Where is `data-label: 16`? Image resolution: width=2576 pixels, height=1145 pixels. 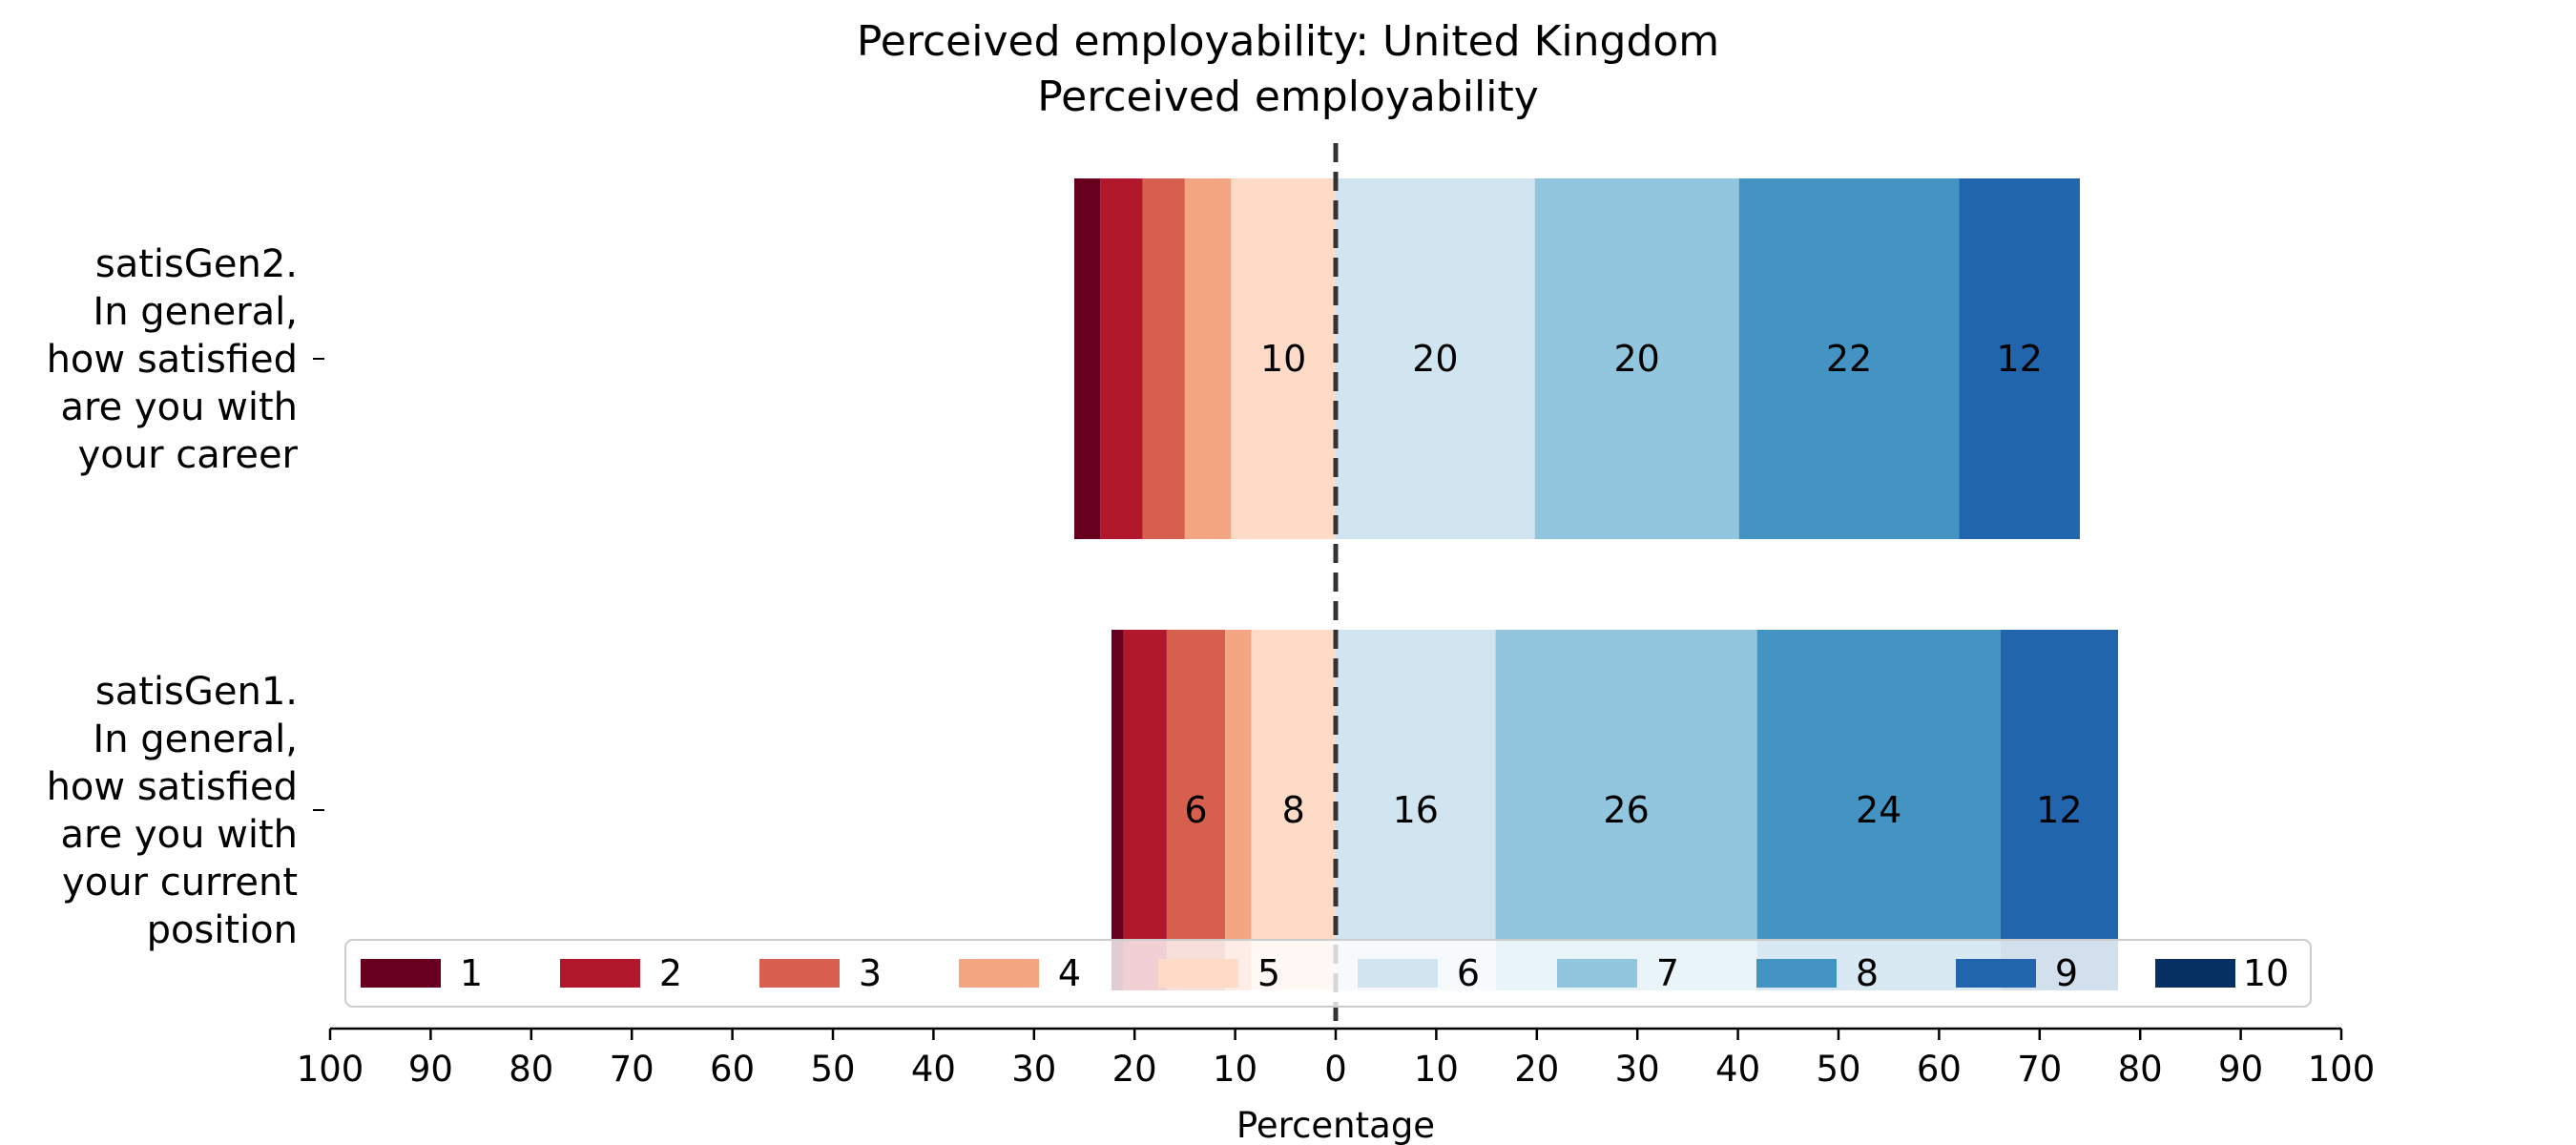 data-label: 16 is located at coordinates (1416, 810).